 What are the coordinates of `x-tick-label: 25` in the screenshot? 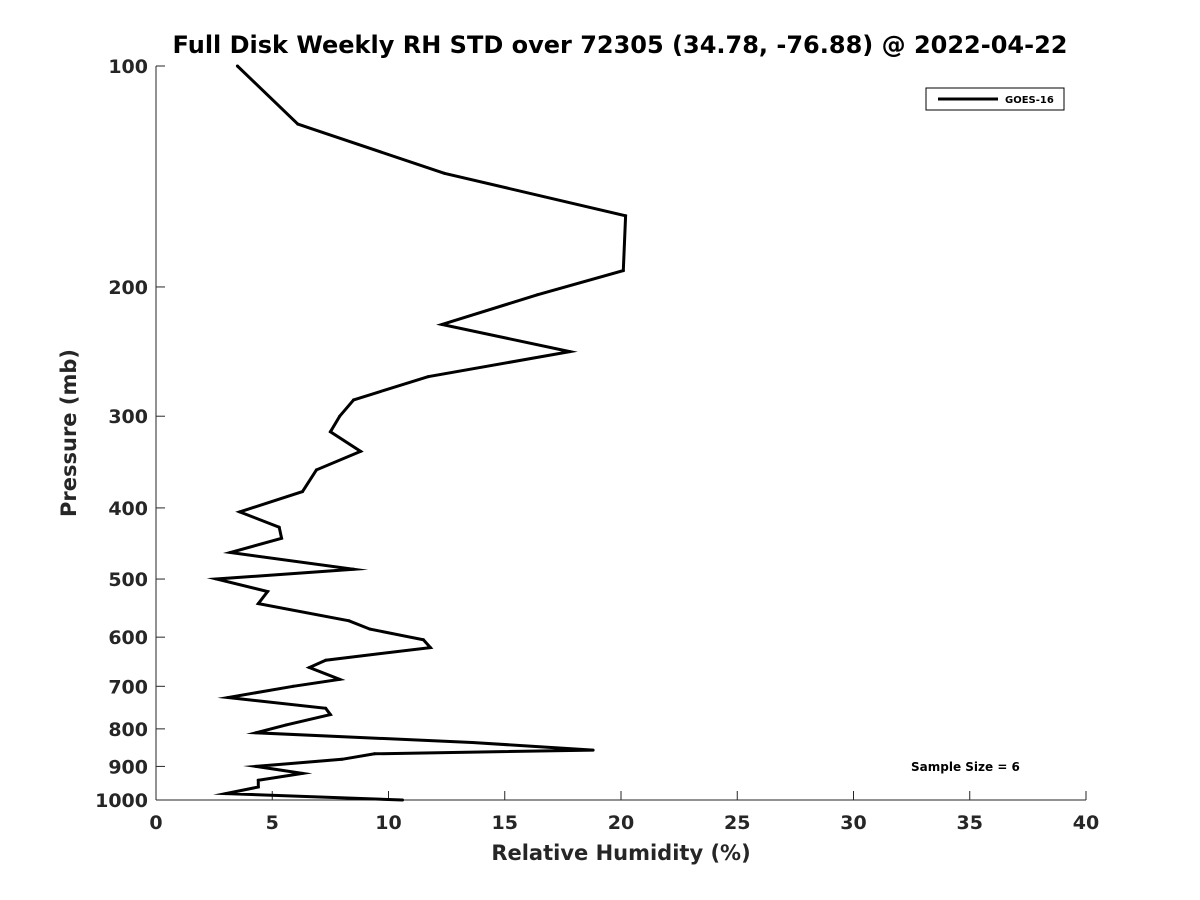 It's located at (737, 823).